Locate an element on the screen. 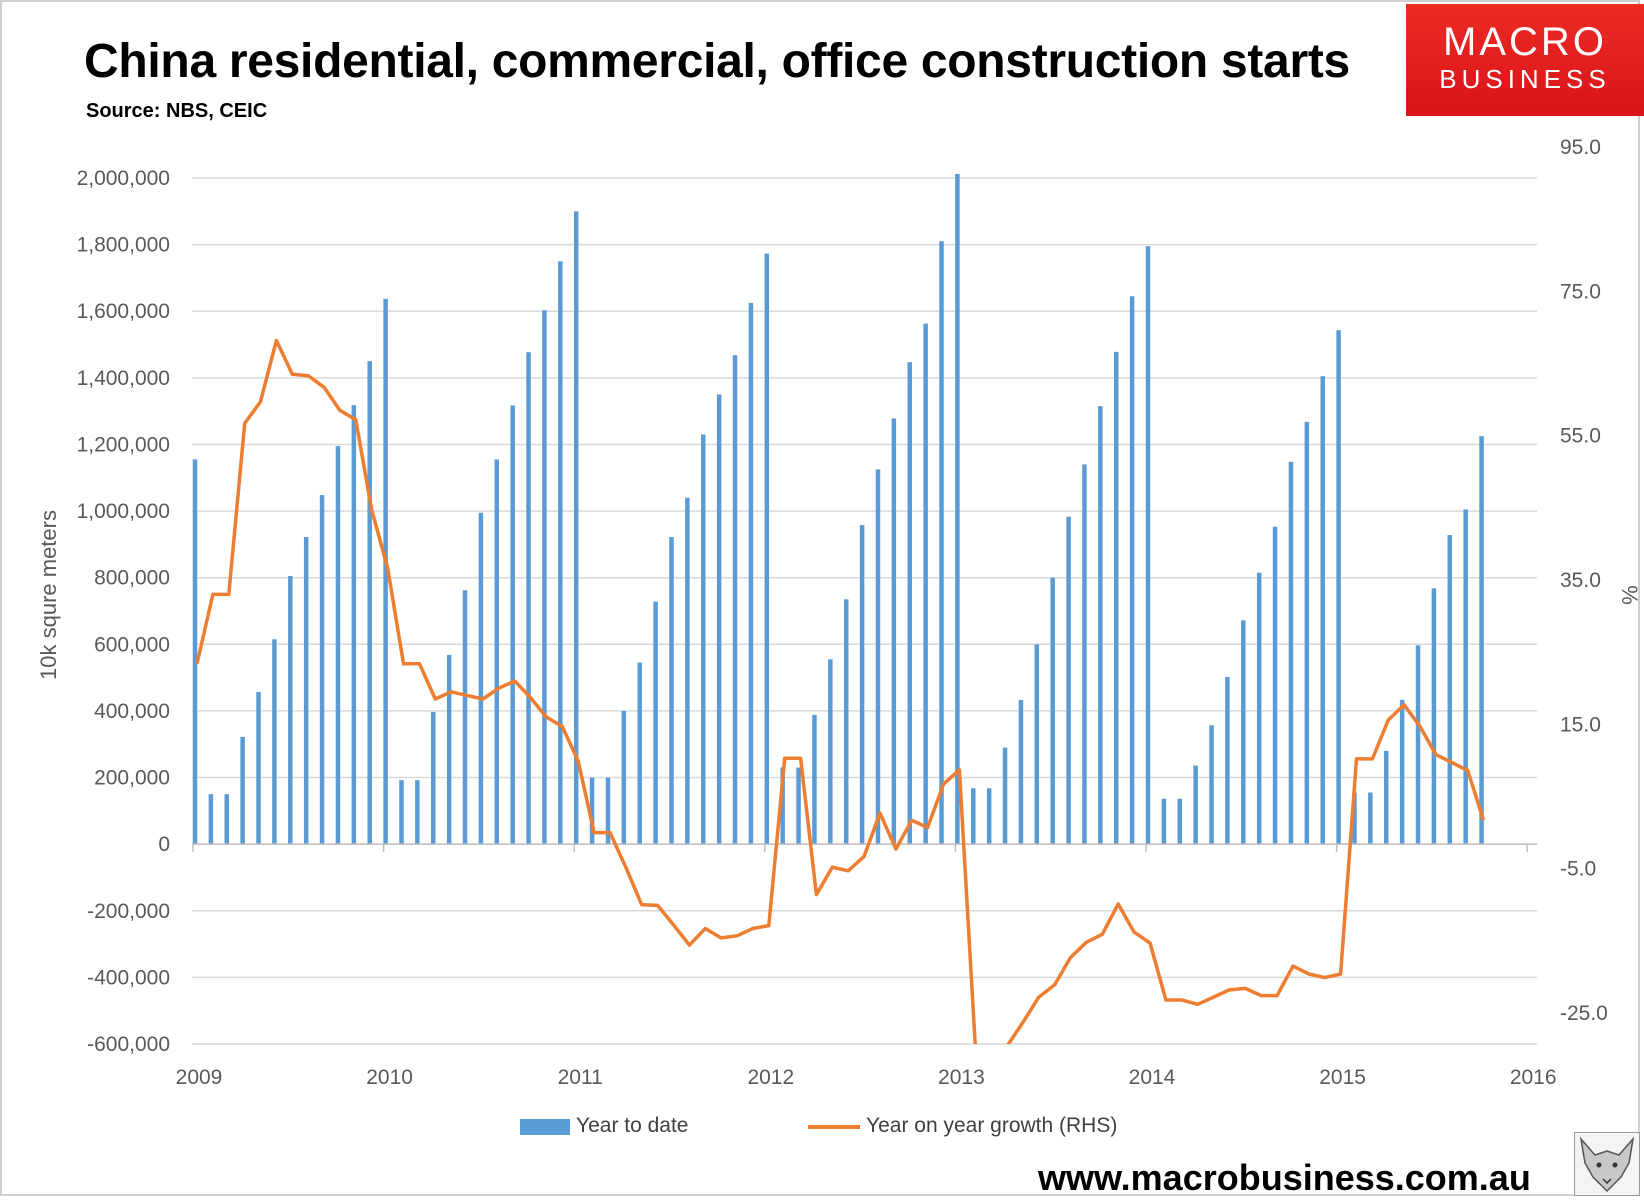 This screenshot has height=1200, width=1644. y-tick-label: 400,000 is located at coordinates (132, 711).